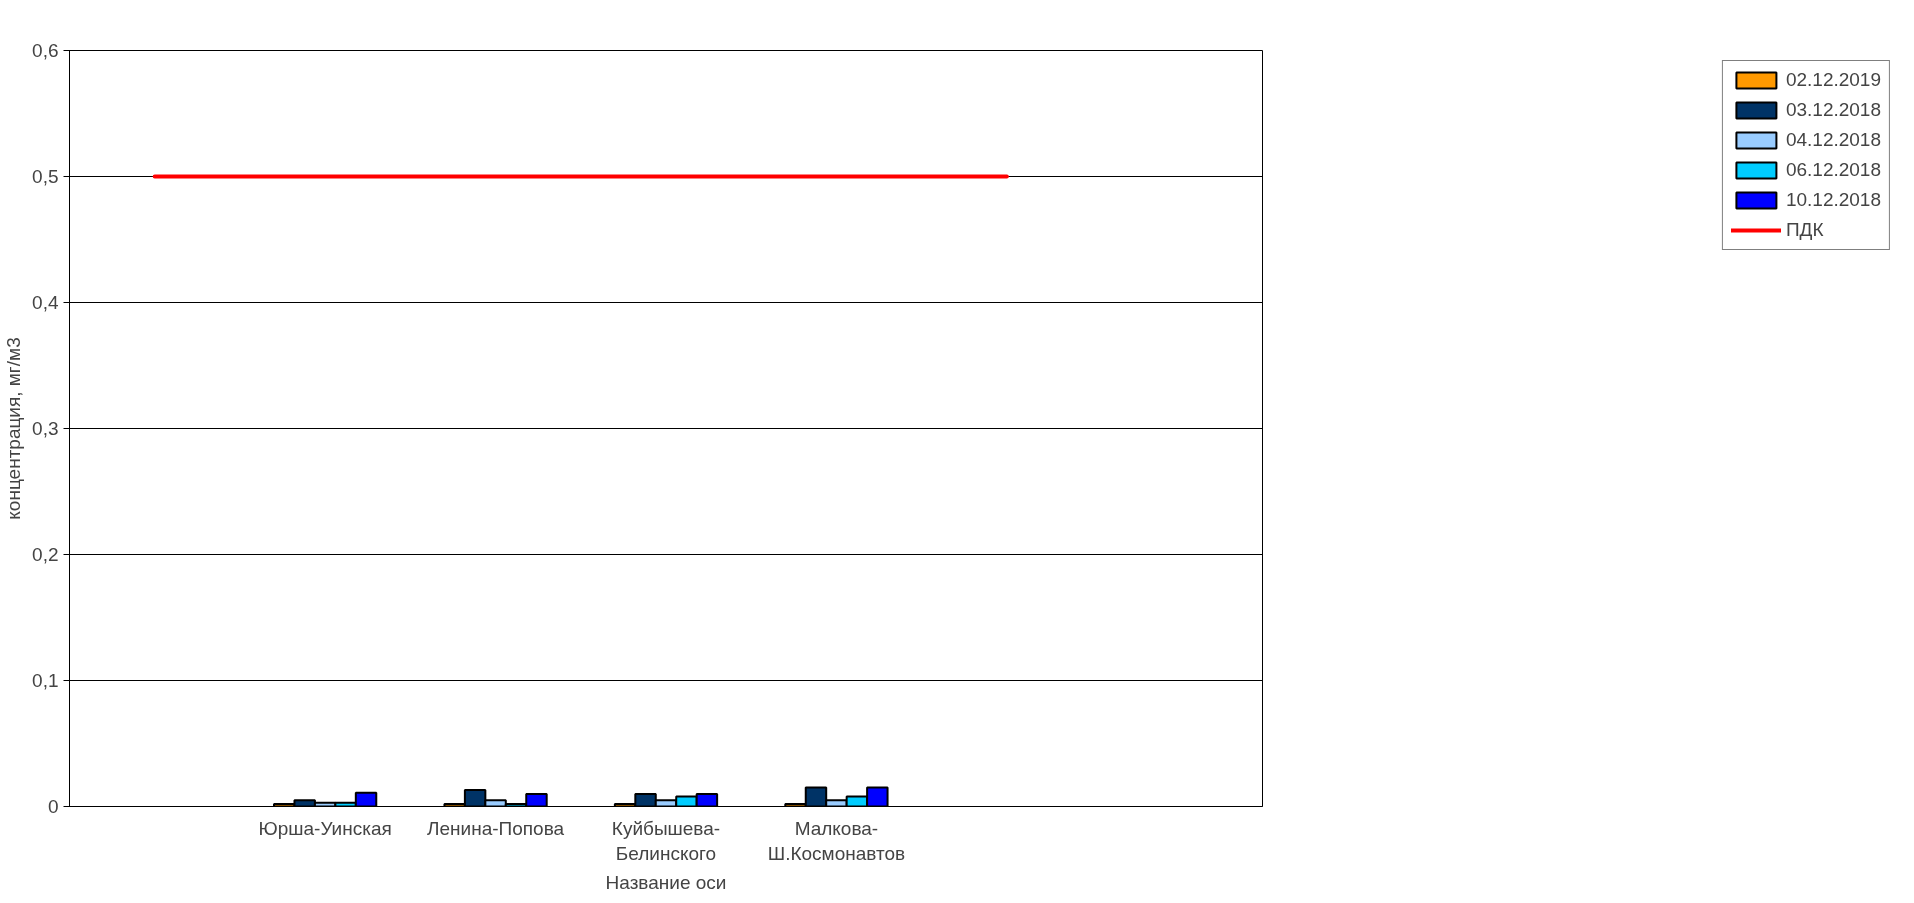 This screenshot has height=903, width=1914. What do you see at coordinates (53, 806) in the screenshot?
I see `y-tick-label: 0` at bounding box center [53, 806].